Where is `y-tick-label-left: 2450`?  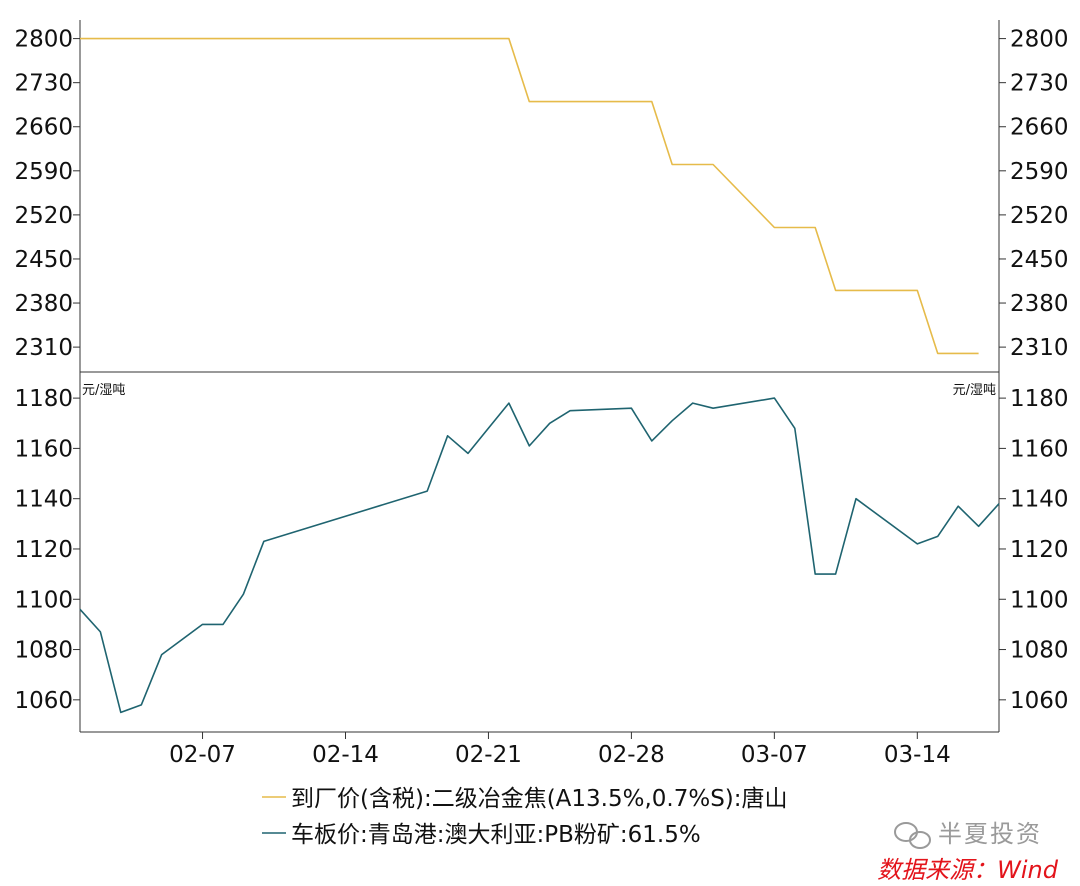 y-tick-label-left: 2450 is located at coordinates (43, 260).